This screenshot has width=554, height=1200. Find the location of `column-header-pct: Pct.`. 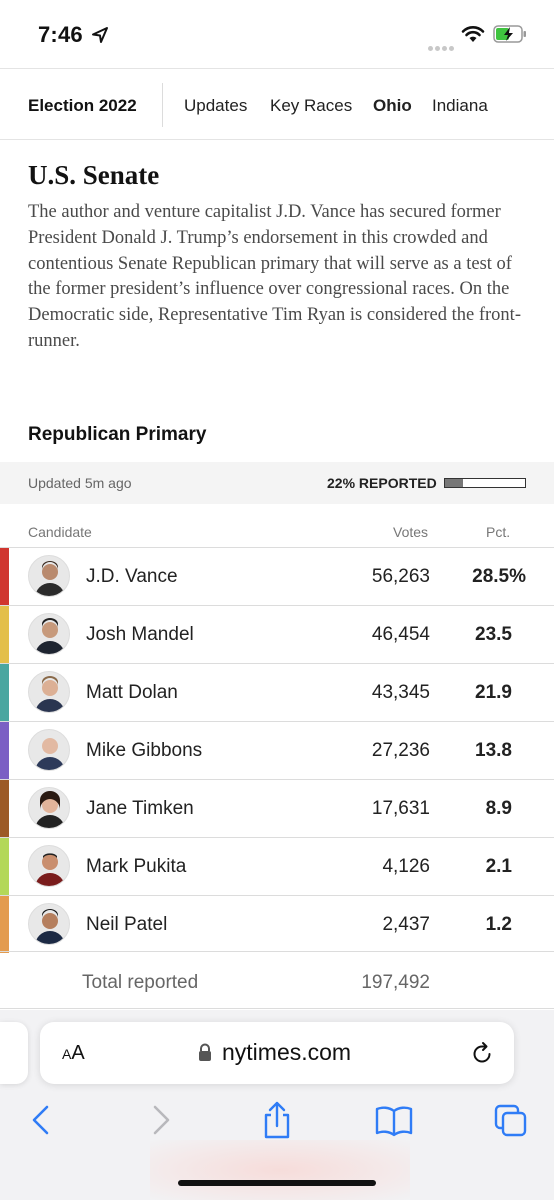

column-header-pct: Pct. is located at coordinates (498, 532).